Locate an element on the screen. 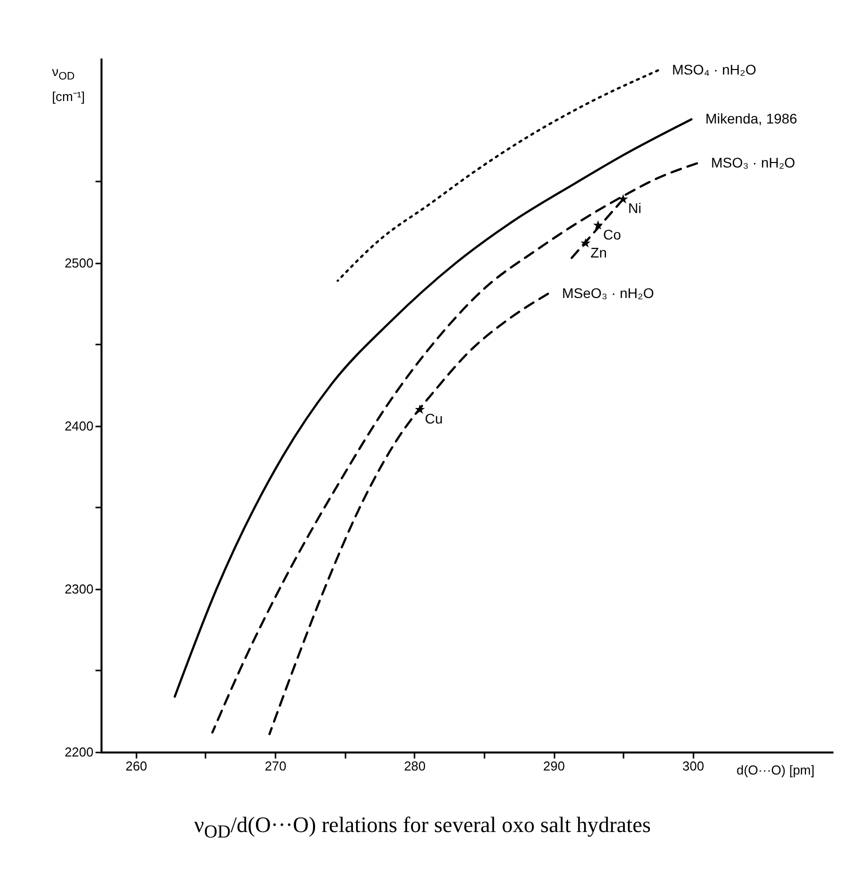 The image size is (845, 872). annotation: Cu is located at coordinates (433, 418).